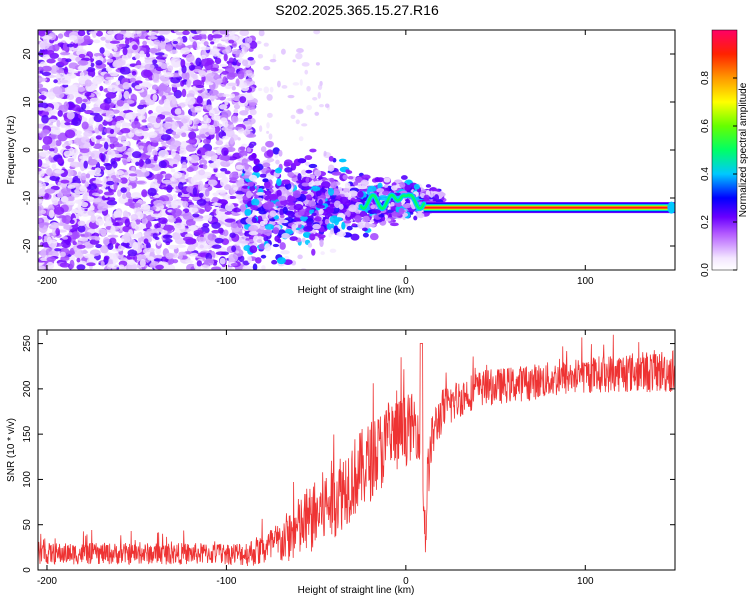 This screenshot has height=605, width=750. I want to click on spectrogram-y-label: Frequency (Hz), so click(11, 150).